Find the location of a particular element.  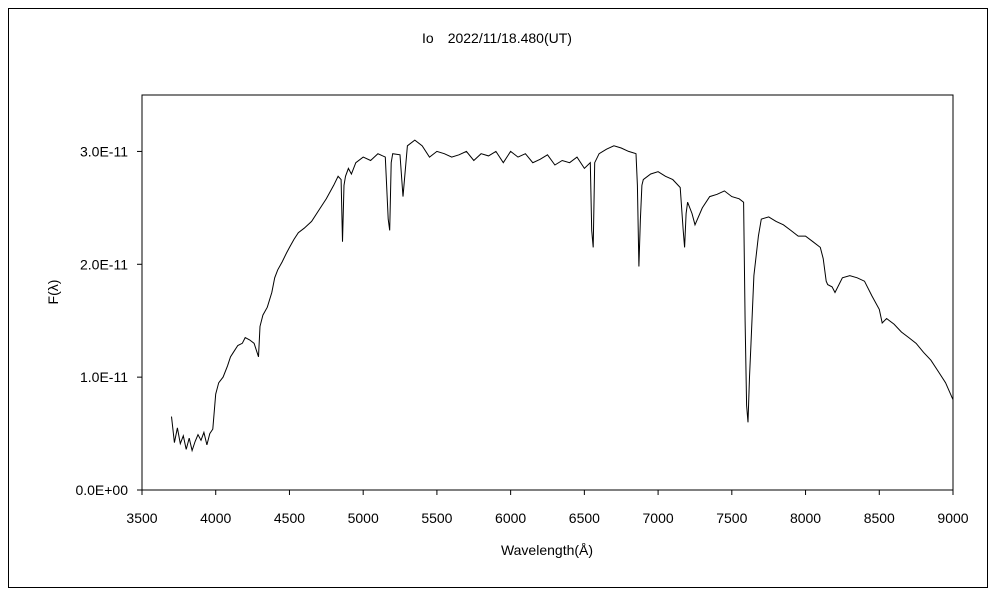

x-axis-title: Wavelength(Å) is located at coordinates (547, 550).